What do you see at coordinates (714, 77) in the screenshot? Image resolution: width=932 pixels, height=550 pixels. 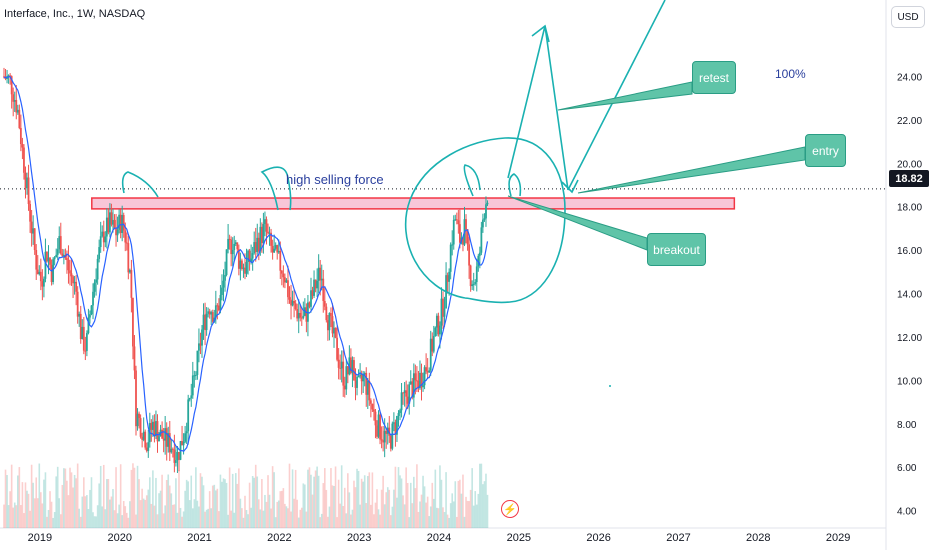 I see `retest-label: retest` at bounding box center [714, 77].